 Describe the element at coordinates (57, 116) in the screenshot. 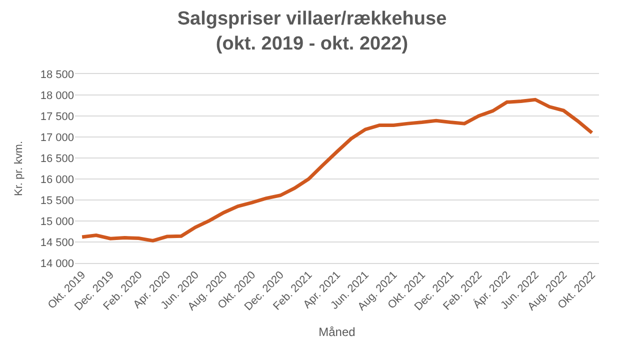

I see `y-tick-label: 17 500` at that location.